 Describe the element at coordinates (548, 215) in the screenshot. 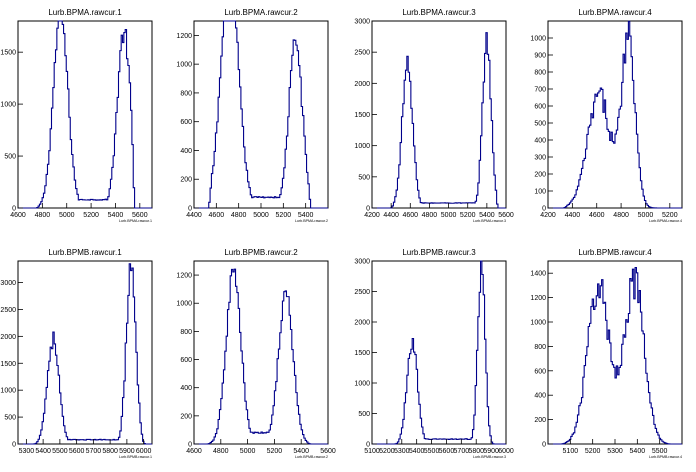

I see `x-tick-label: 4200` at that location.